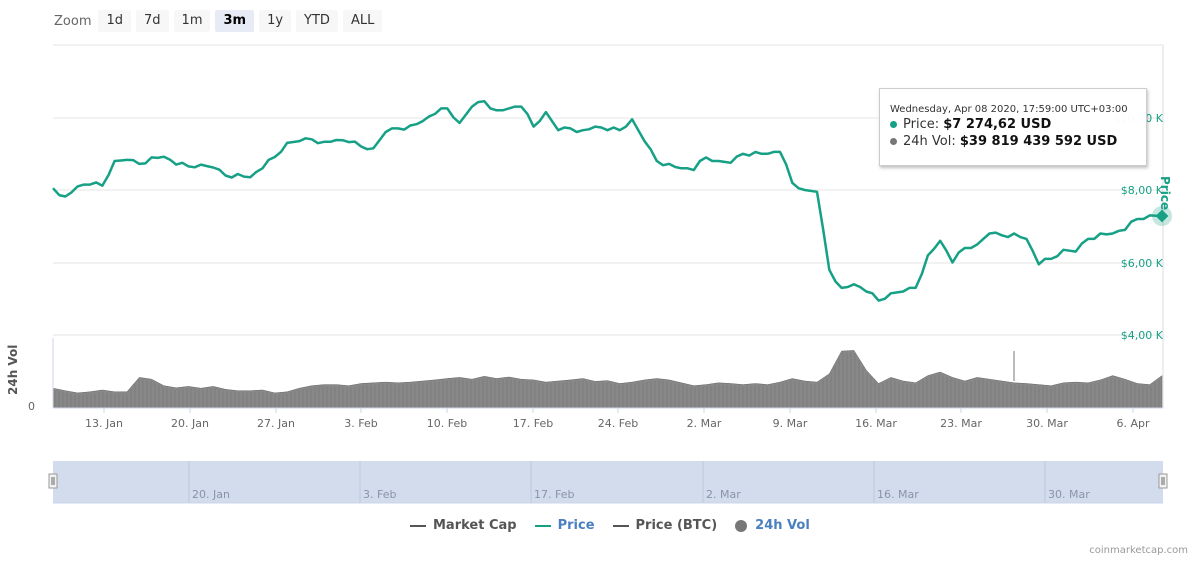  Describe the element at coordinates (53, 481) in the screenshot. I see `navigator-left-handle` at that location.